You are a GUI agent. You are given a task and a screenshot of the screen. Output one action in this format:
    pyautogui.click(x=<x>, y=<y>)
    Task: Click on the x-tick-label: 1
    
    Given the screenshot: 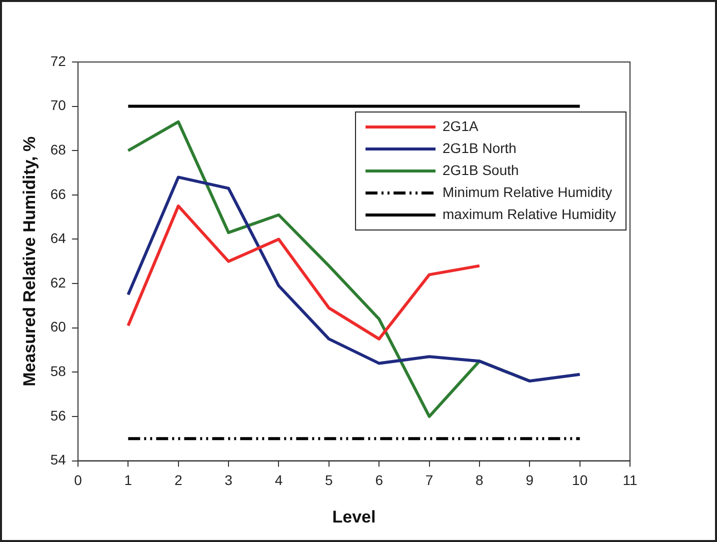 What is the action you would take?
    pyautogui.click(x=128, y=480)
    